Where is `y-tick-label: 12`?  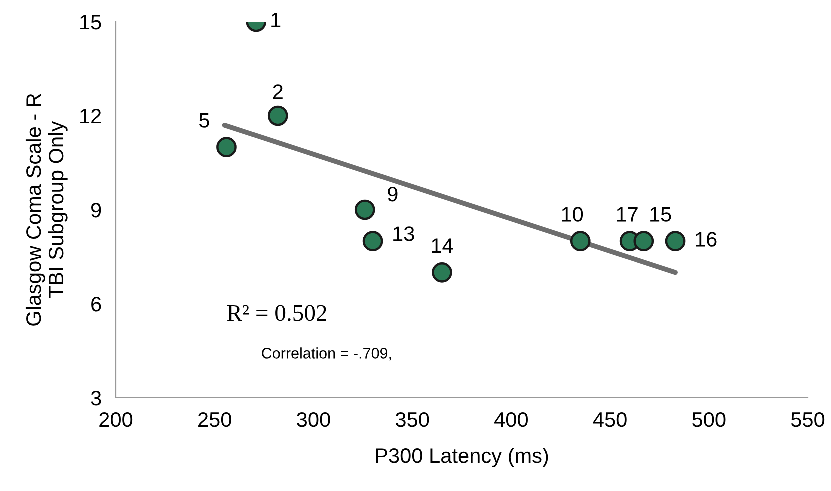 y-tick-label: 12 is located at coordinates (91, 116).